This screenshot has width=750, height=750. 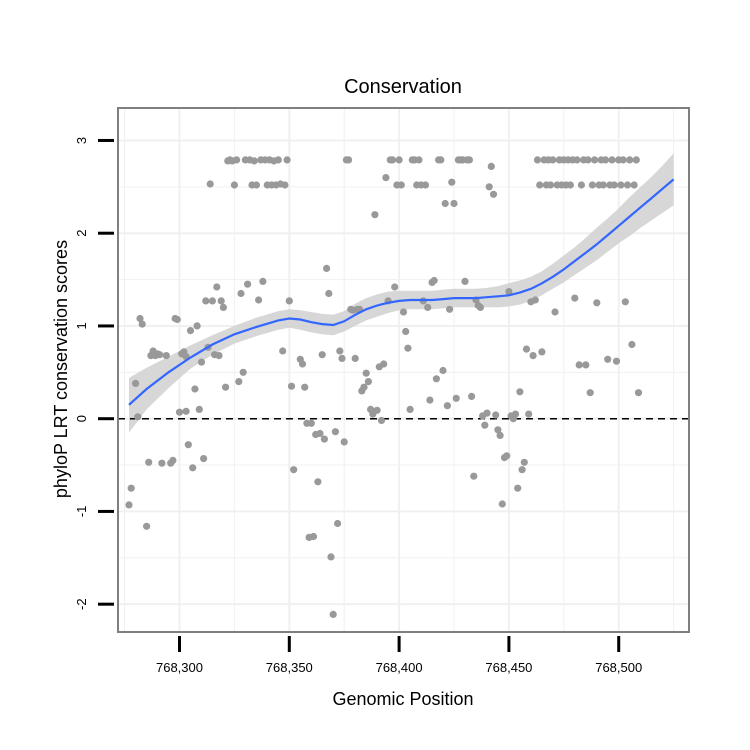 What do you see at coordinates (289, 667) in the screenshot?
I see `x-tick-label: 768,350` at bounding box center [289, 667].